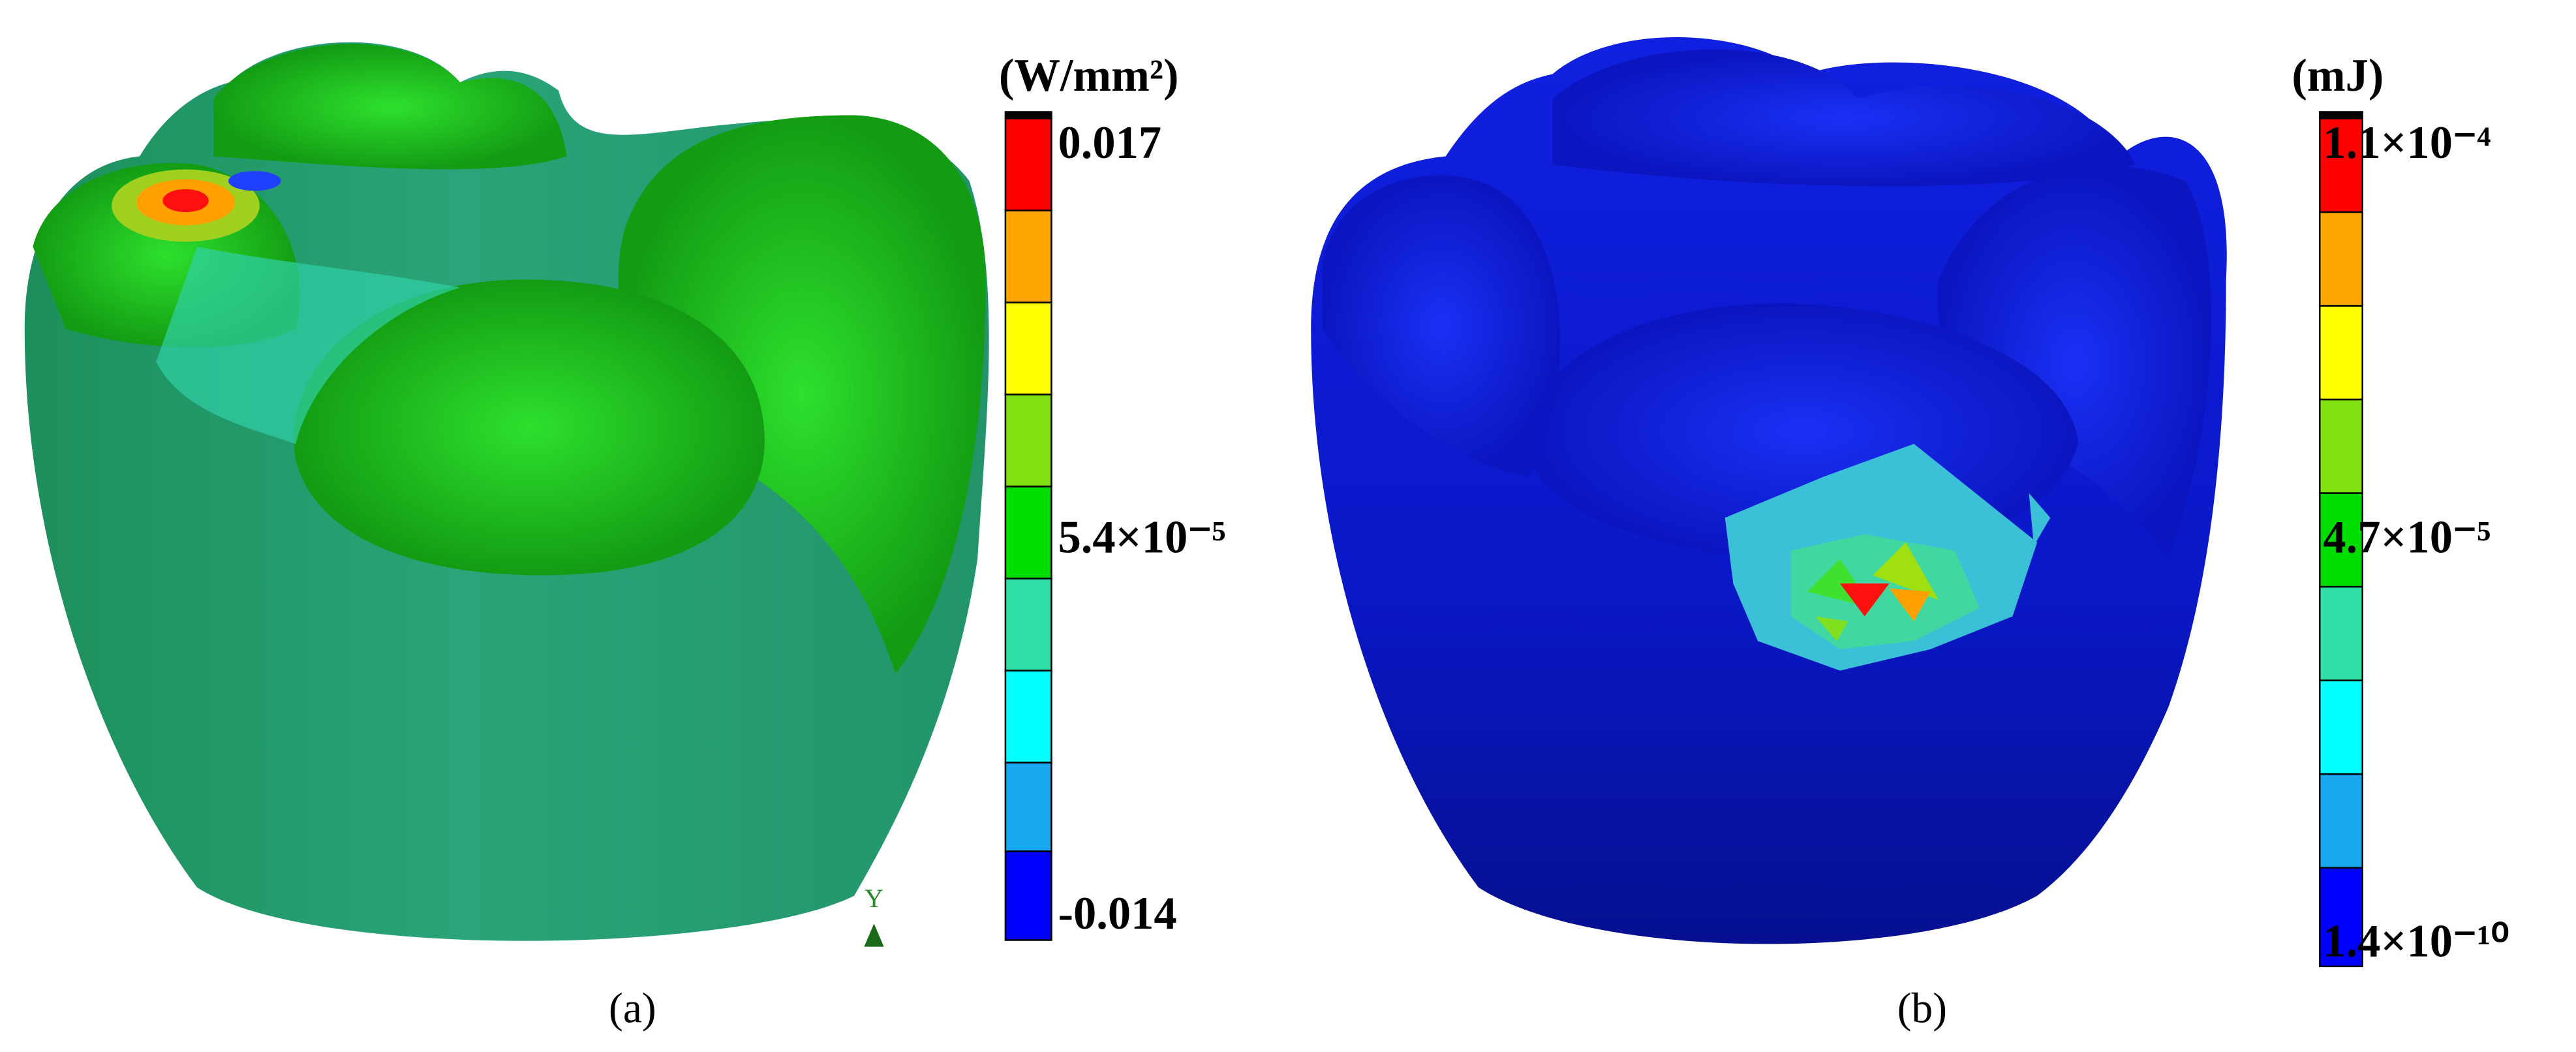 This screenshot has height=1052, width=2576. I want to click on panel-caption: (a), so click(632, 1009).